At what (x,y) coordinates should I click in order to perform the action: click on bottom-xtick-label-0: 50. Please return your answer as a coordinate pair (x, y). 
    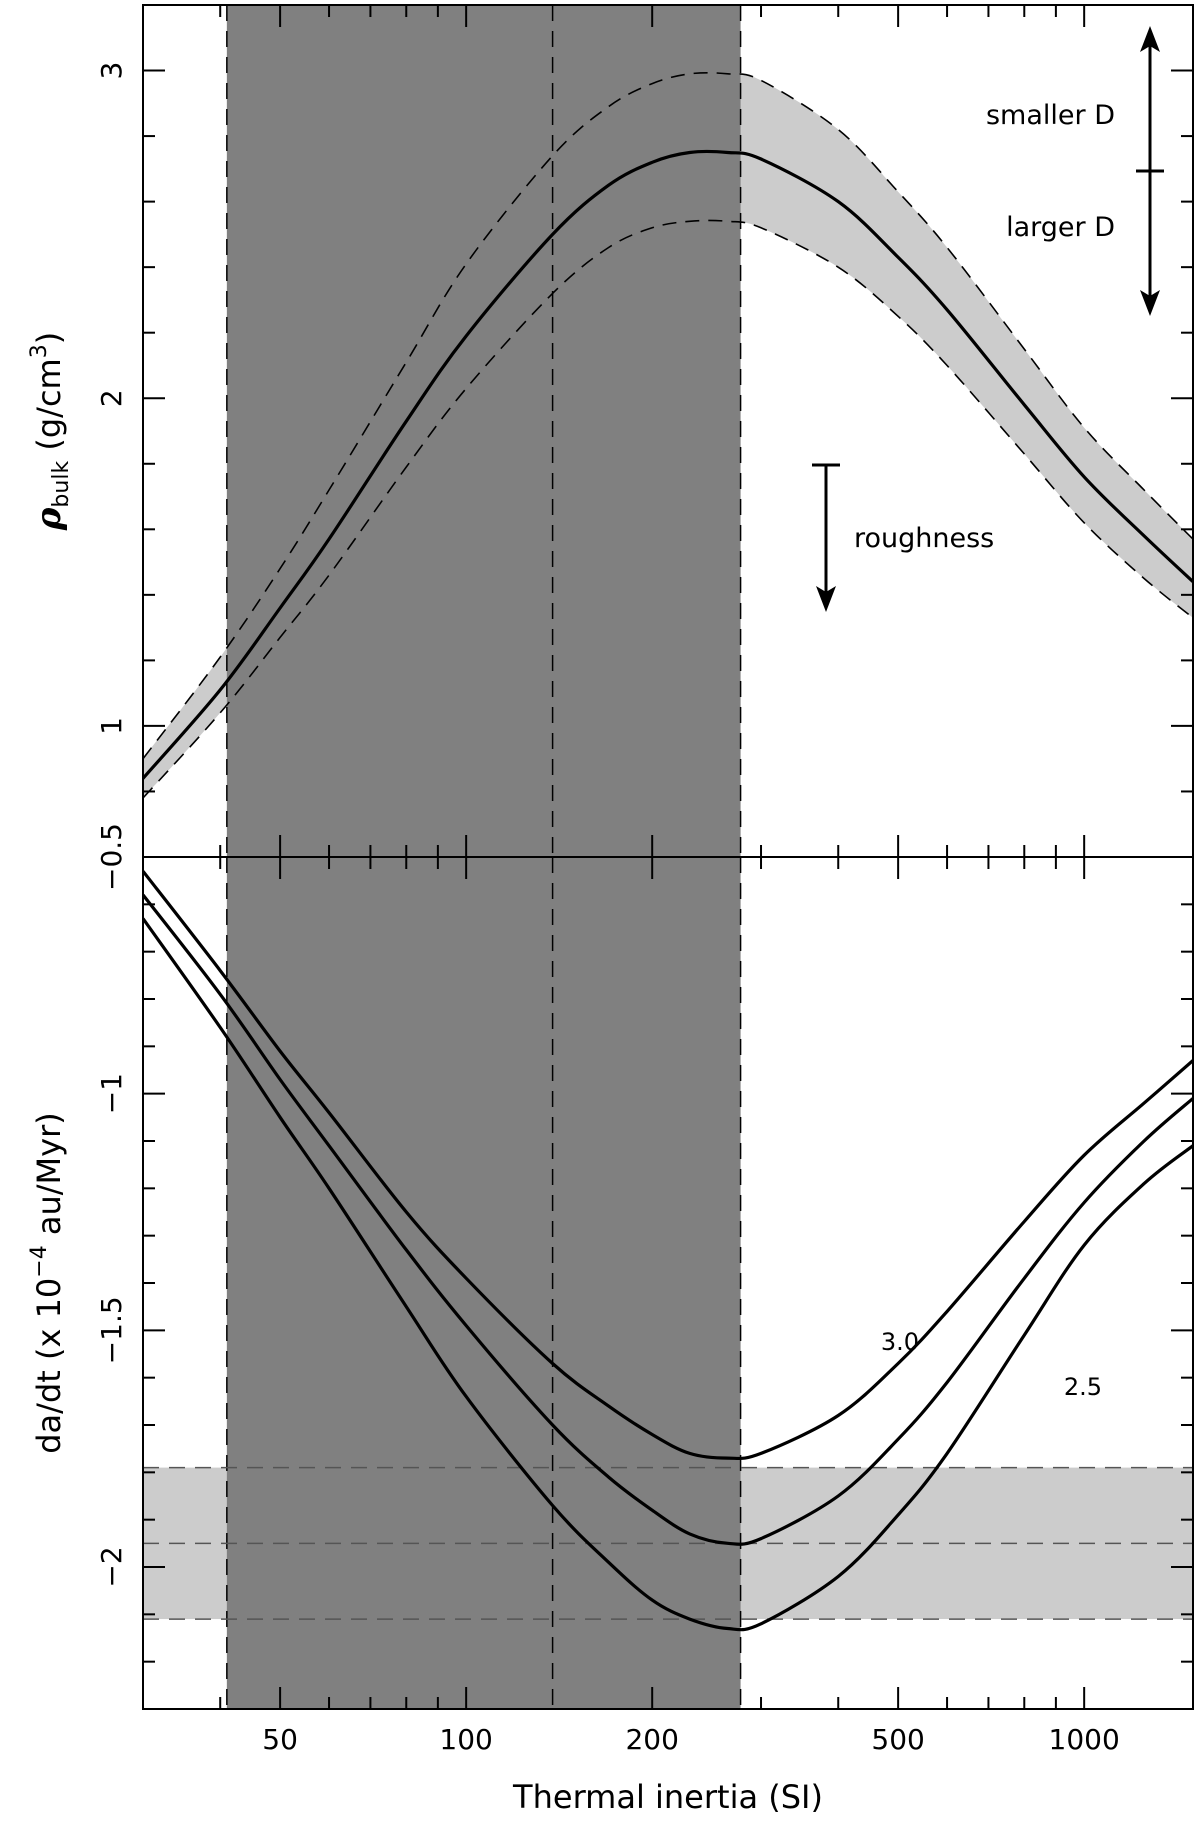
    Looking at the image, I should click on (280, 1739).